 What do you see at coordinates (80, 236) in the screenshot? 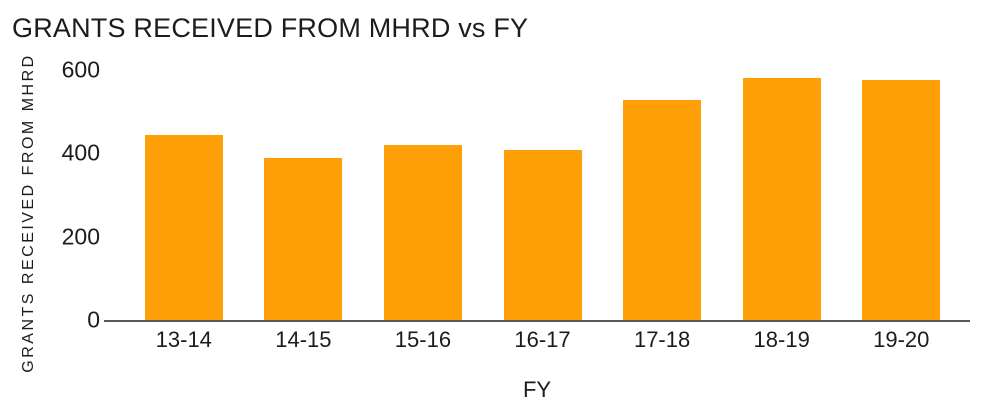
I see `y-tick-label: 200` at bounding box center [80, 236].